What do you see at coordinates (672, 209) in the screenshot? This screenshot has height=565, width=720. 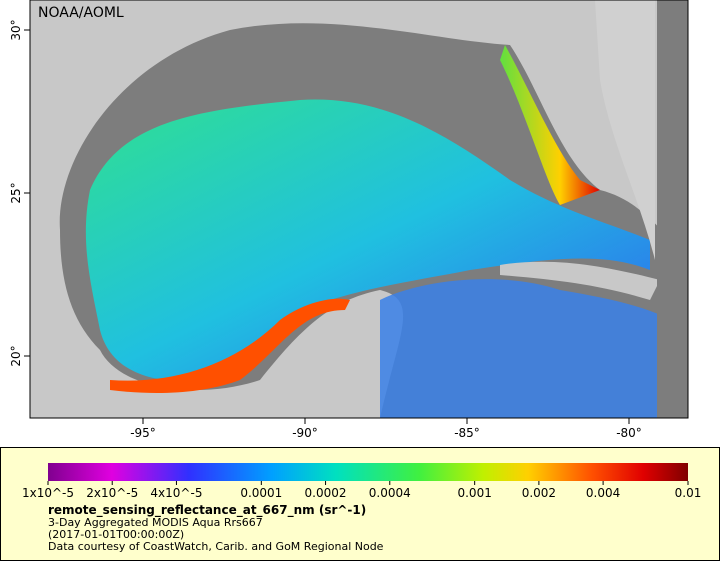 I see `no-data-strip` at bounding box center [672, 209].